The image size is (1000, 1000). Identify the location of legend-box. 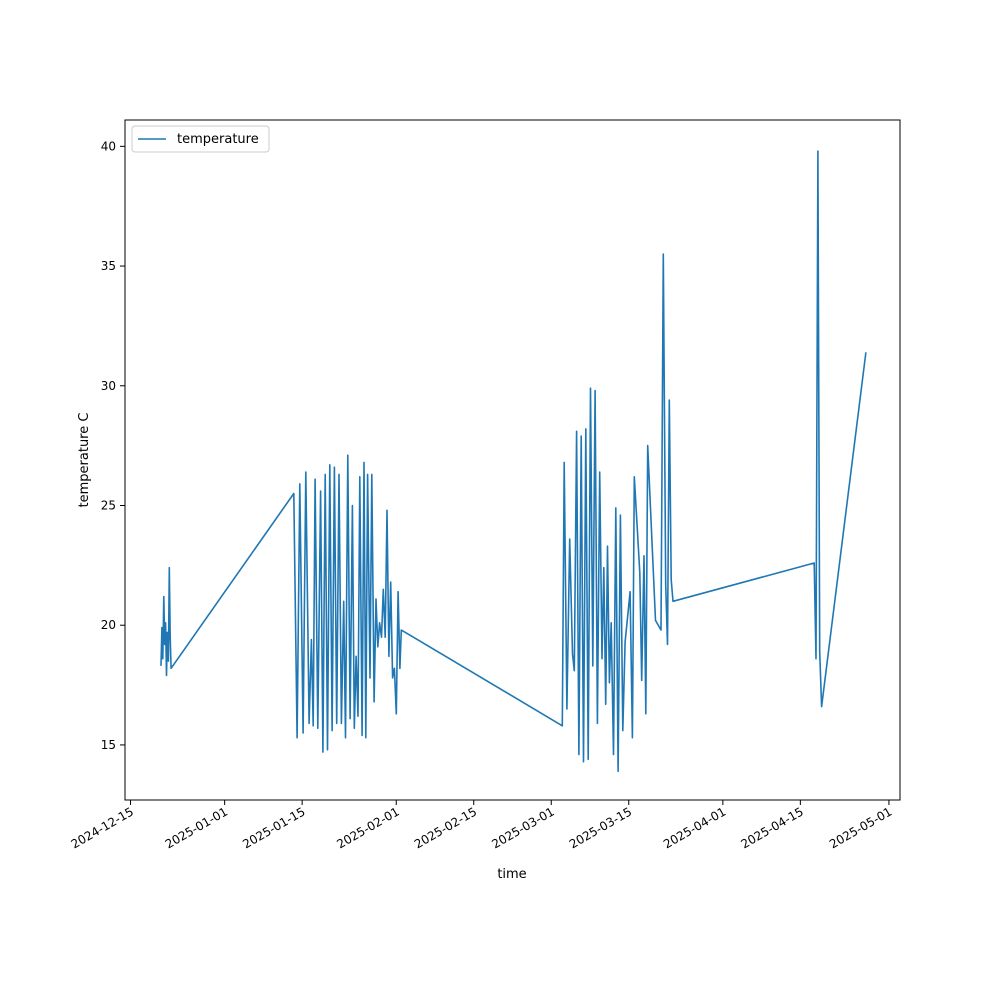
(200, 139).